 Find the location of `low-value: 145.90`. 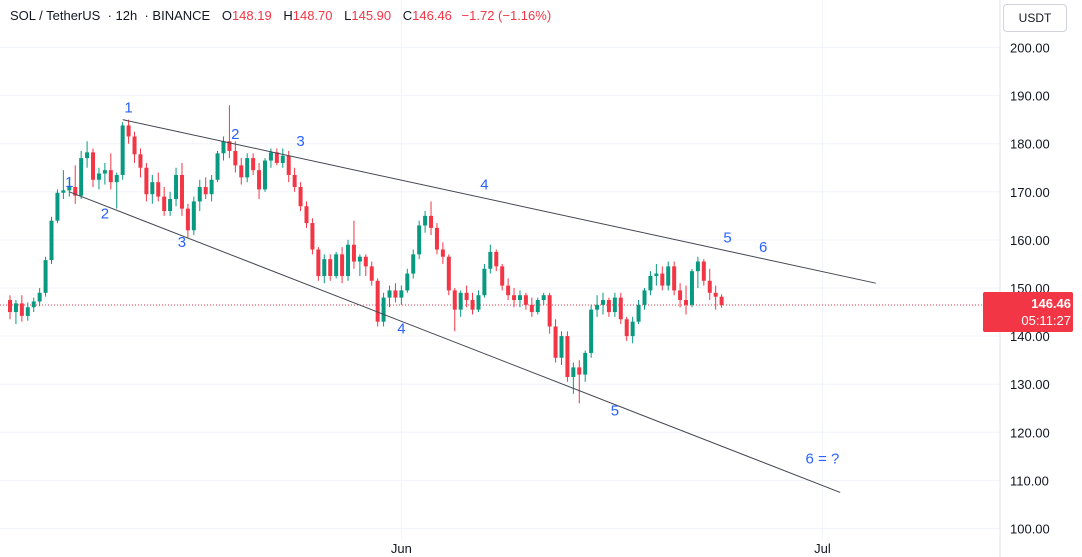

low-value: 145.90 is located at coordinates (371, 15).